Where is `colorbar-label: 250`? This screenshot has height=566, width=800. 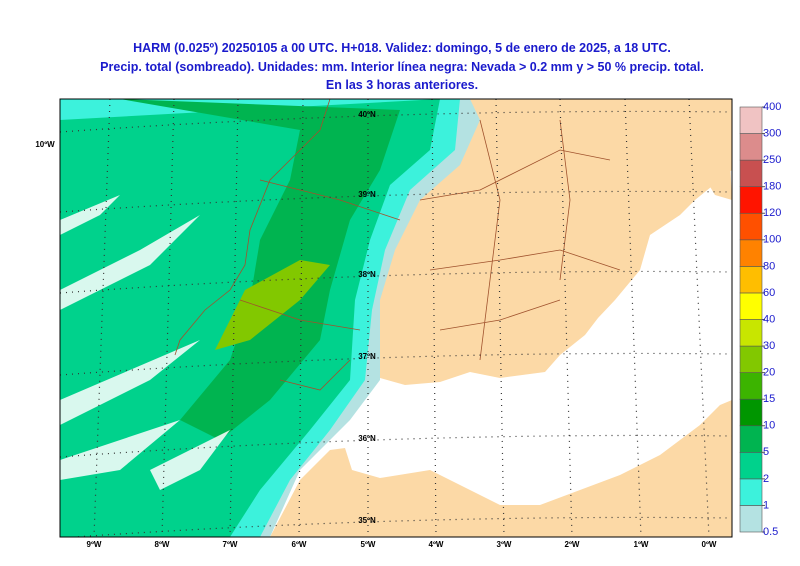
colorbar-label: 250 is located at coordinates (772, 160).